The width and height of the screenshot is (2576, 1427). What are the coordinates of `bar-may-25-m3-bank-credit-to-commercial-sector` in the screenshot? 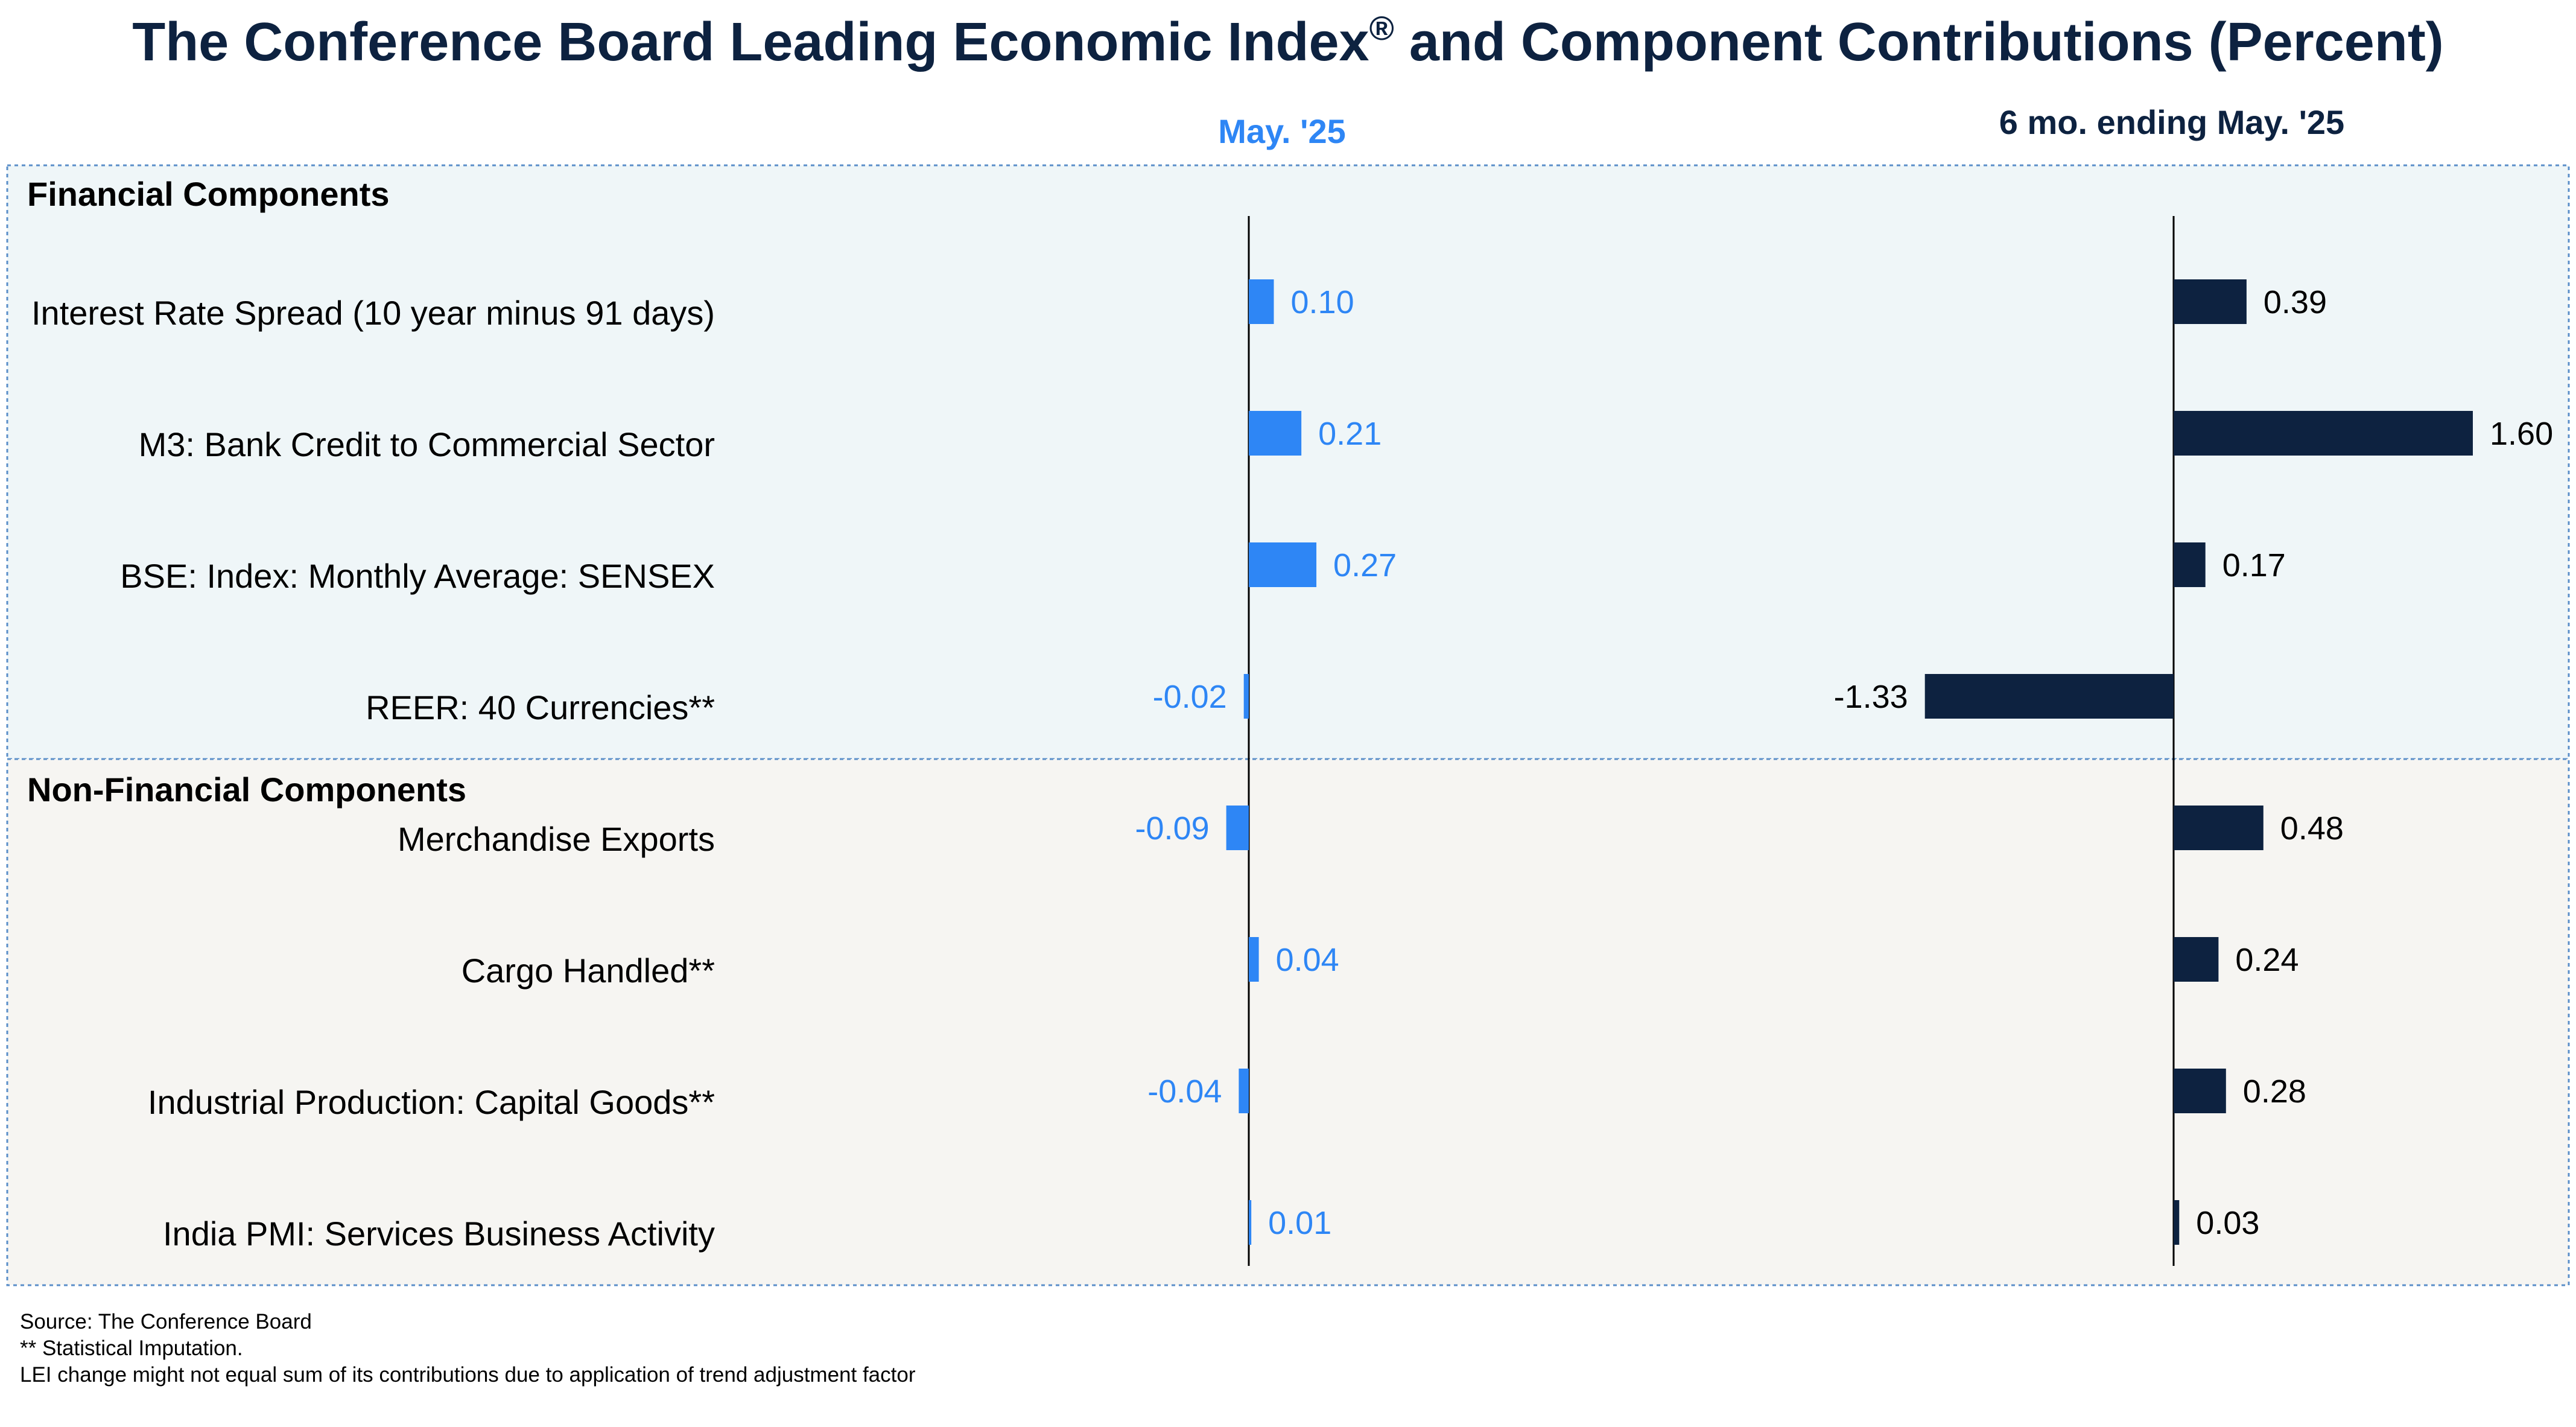 It's located at (1275, 434).